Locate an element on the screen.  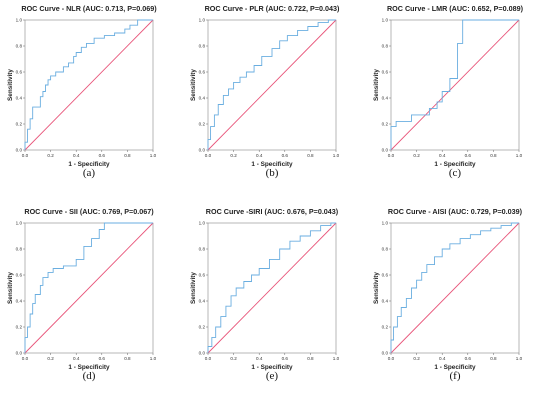
panel-caption: (e) is located at coordinates (272, 376).